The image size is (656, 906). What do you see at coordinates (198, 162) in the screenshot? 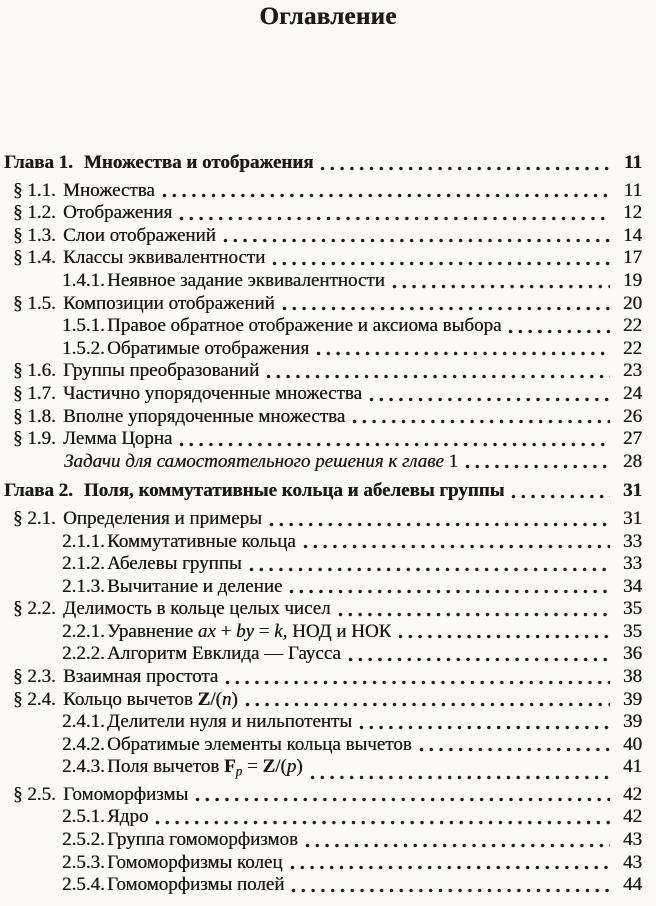
I see `toc-entry-title: Множества и отображения` at bounding box center [198, 162].